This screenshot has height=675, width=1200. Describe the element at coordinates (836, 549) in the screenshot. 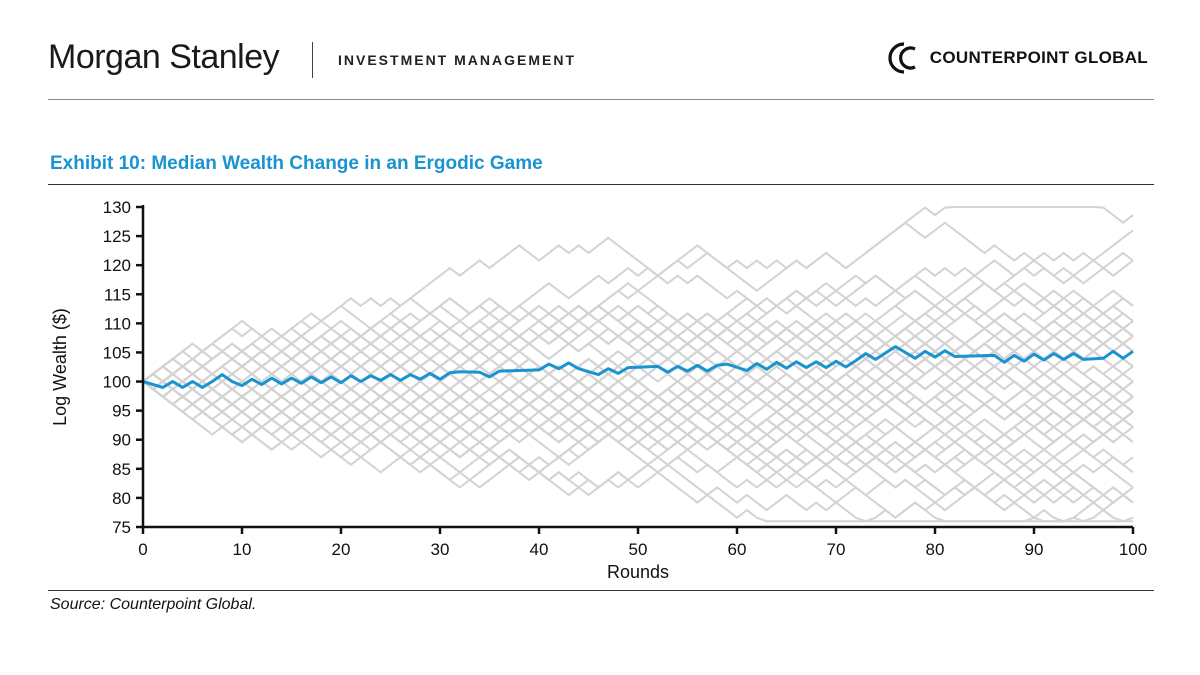

I see `x-tick-label: 70` at that location.